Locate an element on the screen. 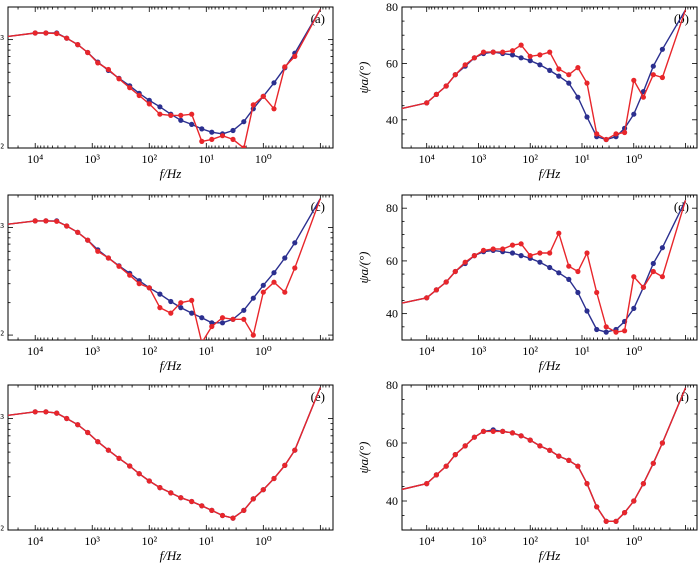 This screenshot has width=700, height=566. y-tick-label: 10² is located at coordinates (2, 335).